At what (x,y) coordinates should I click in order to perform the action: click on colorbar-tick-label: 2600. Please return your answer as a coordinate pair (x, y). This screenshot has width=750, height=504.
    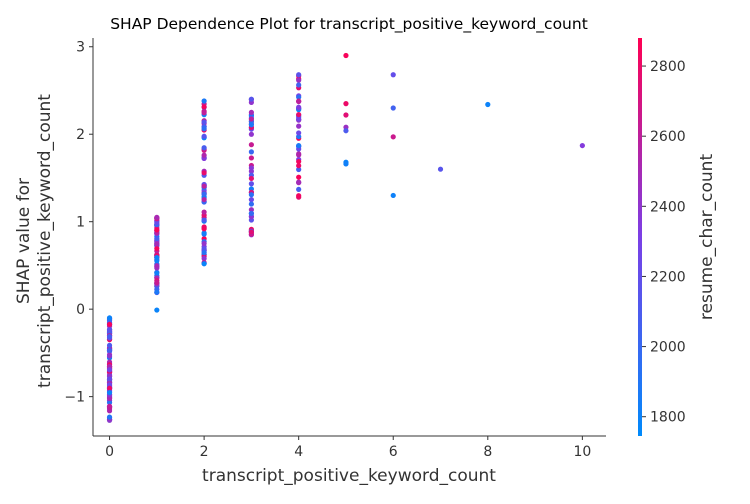
    Looking at the image, I should click on (668, 137).